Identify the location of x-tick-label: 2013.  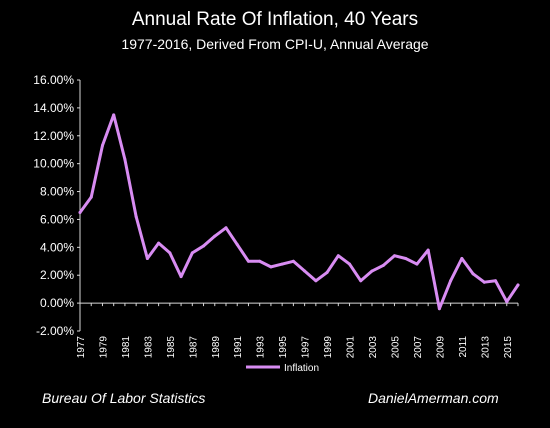
(485, 347).